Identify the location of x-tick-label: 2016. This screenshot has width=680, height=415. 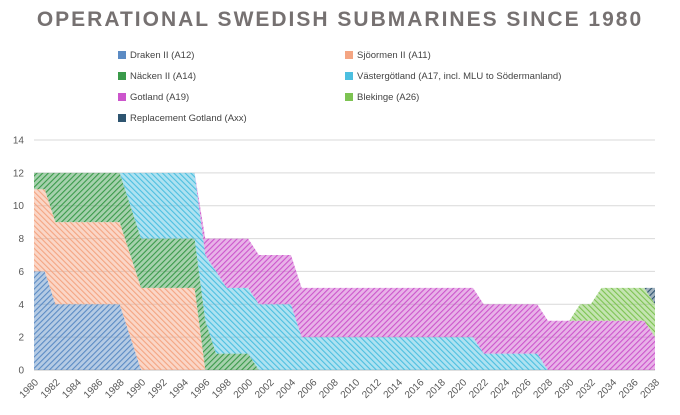
(415, 389).